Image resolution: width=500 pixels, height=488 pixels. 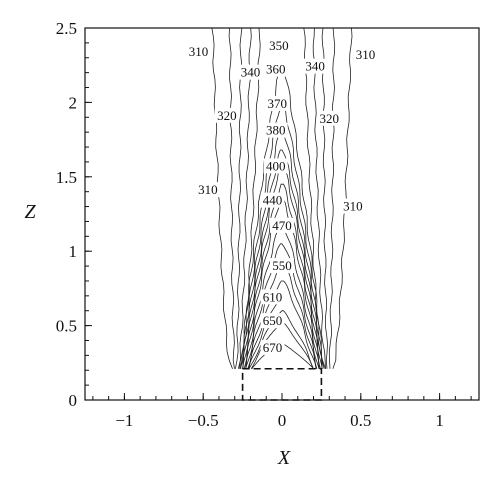 I want to click on contour-label: 650, so click(x=273, y=320).